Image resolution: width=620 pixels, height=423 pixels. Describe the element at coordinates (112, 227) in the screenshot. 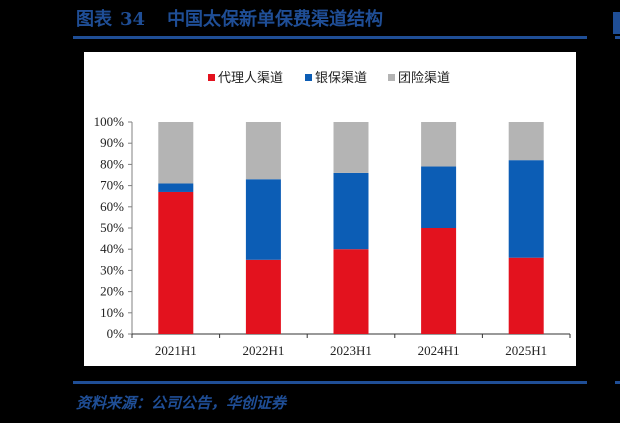

I see `y-tick-label: 50%` at that location.